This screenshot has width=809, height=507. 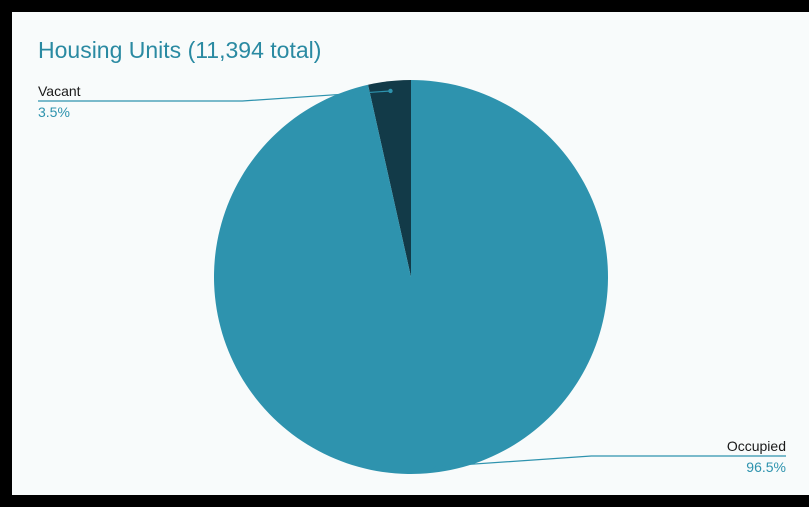 I want to click on leader-dot-occupied, so click(x=432, y=467).